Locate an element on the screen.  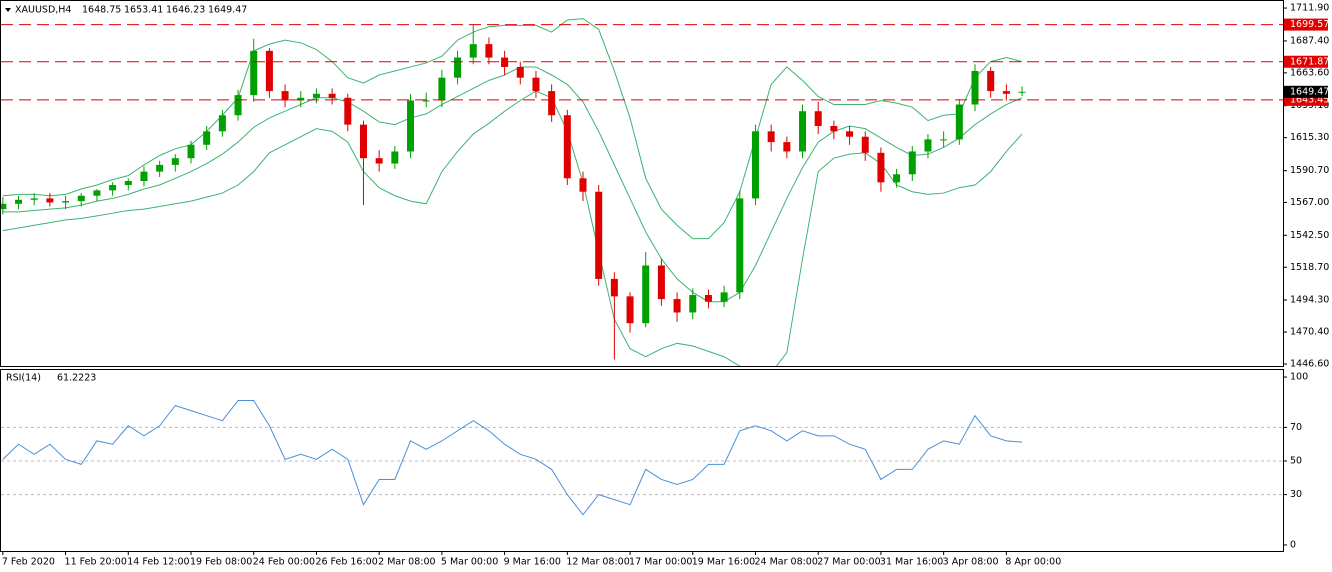
x-tick-label: 14 Feb 12:00 is located at coordinates (158, 562).